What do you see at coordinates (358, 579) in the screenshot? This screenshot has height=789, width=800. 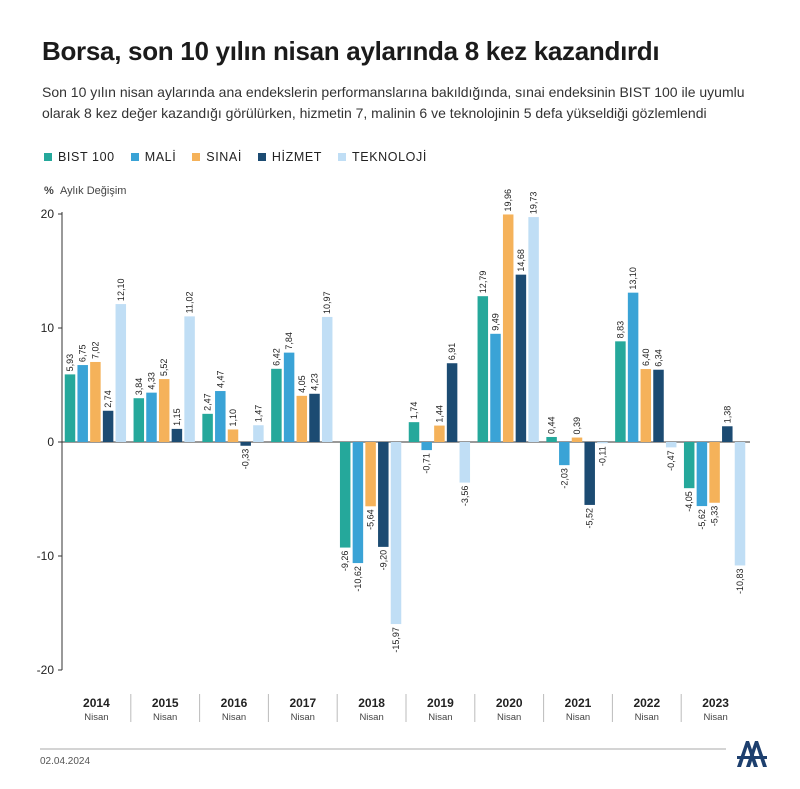 I see `bar-value-label: -10,62` at bounding box center [358, 579].